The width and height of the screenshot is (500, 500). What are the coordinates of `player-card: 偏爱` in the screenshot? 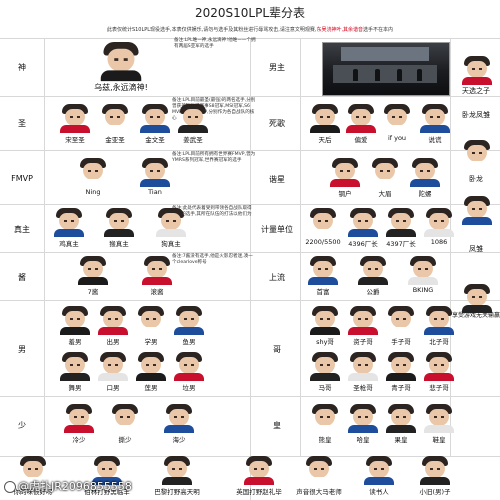 It's located at (361, 126).